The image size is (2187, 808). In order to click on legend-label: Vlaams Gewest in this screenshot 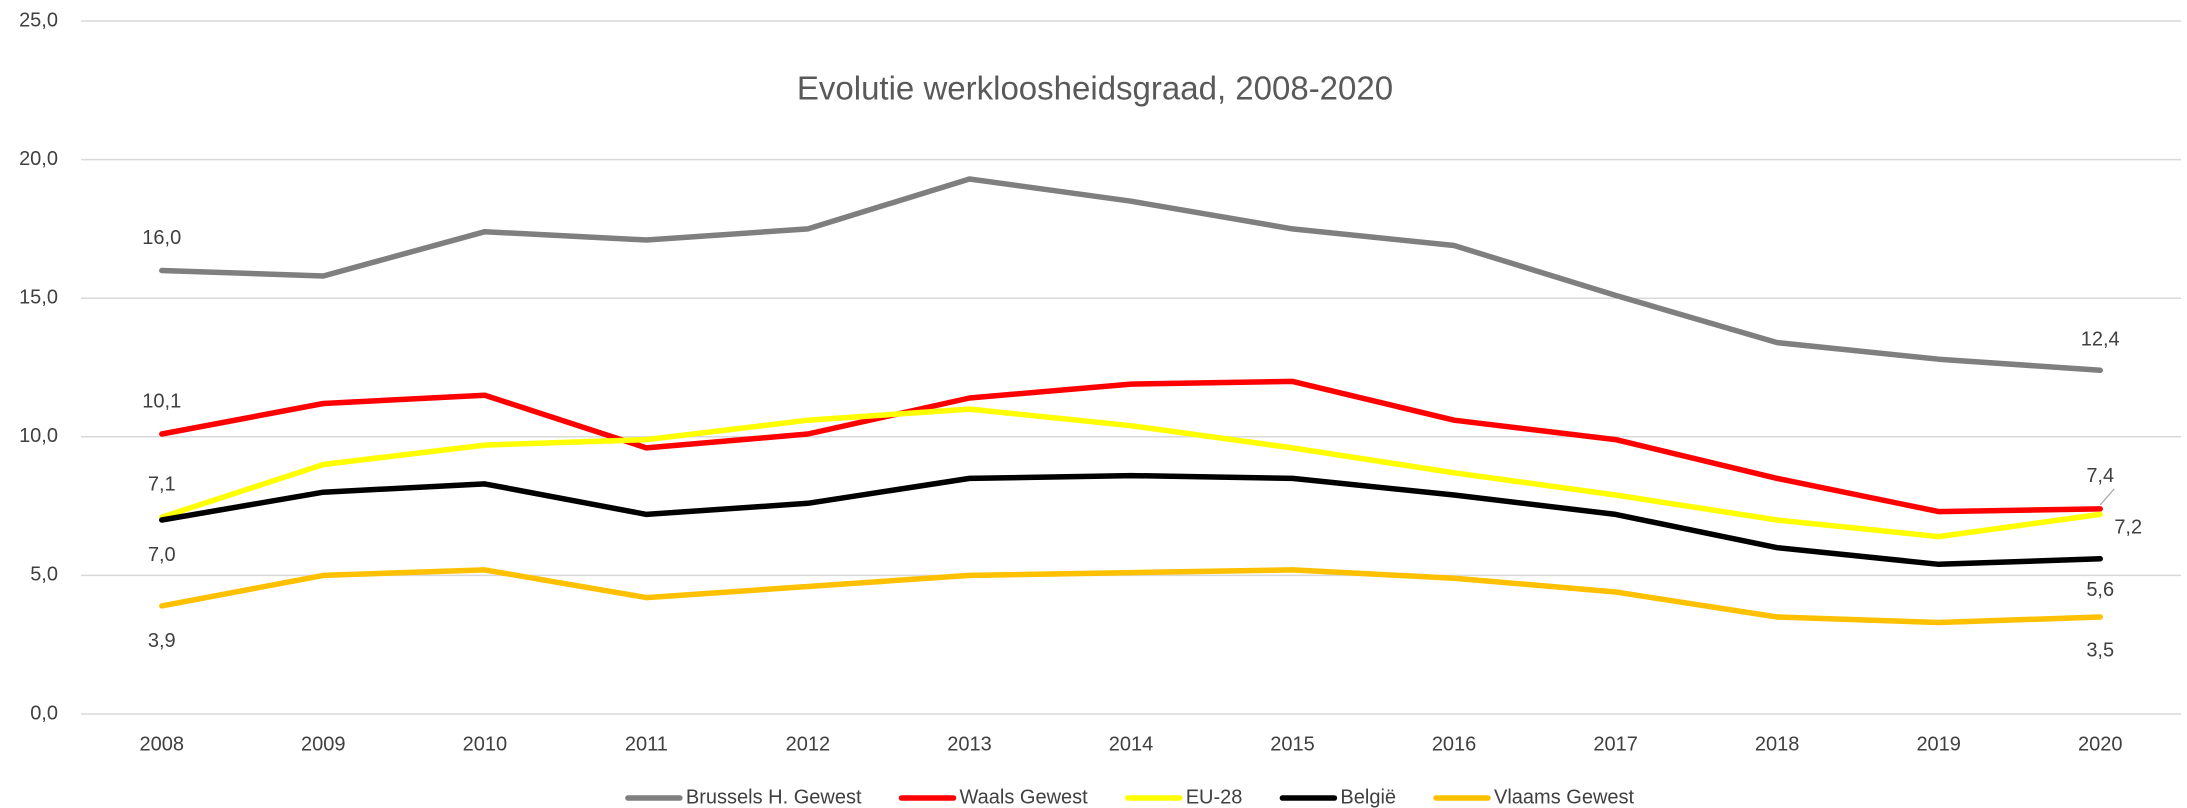, I will do `click(1564, 797)`.